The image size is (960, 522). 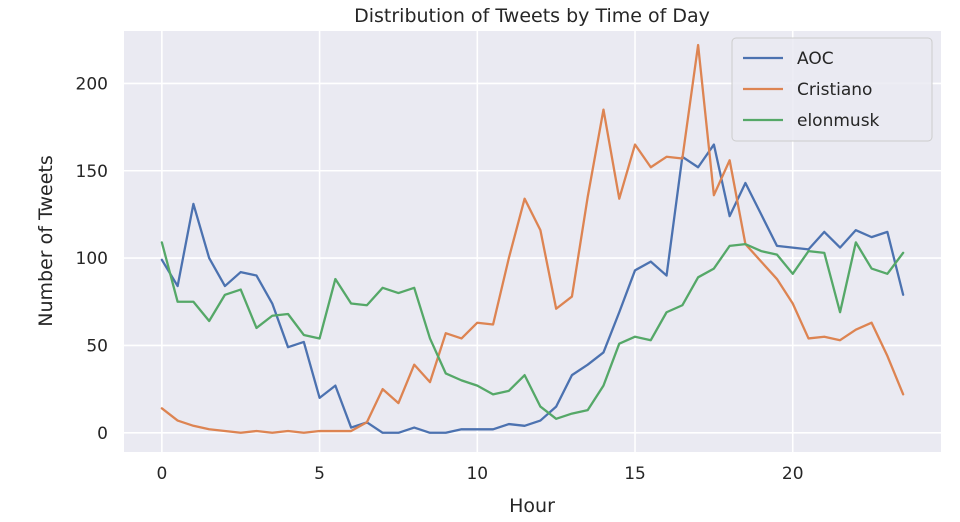 What do you see at coordinates (815, 59) in the screenshot?
I see `legend-label-aoc: AOC` at bounding box center [815, 59].